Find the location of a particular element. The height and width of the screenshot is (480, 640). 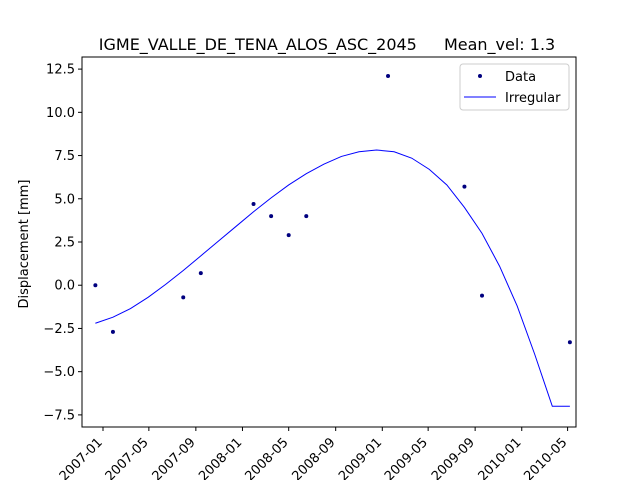

x-tick-label: 2008-05 is located at coordinates (266, 457).